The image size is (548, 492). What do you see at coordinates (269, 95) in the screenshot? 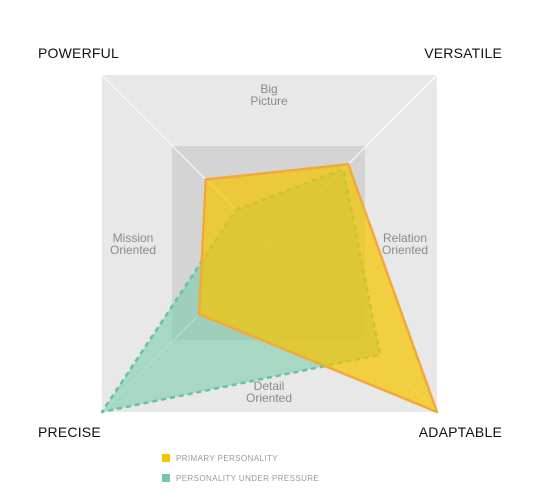
I see `side-label-big-picture: Big Picture` at bounding box center [269, 95].